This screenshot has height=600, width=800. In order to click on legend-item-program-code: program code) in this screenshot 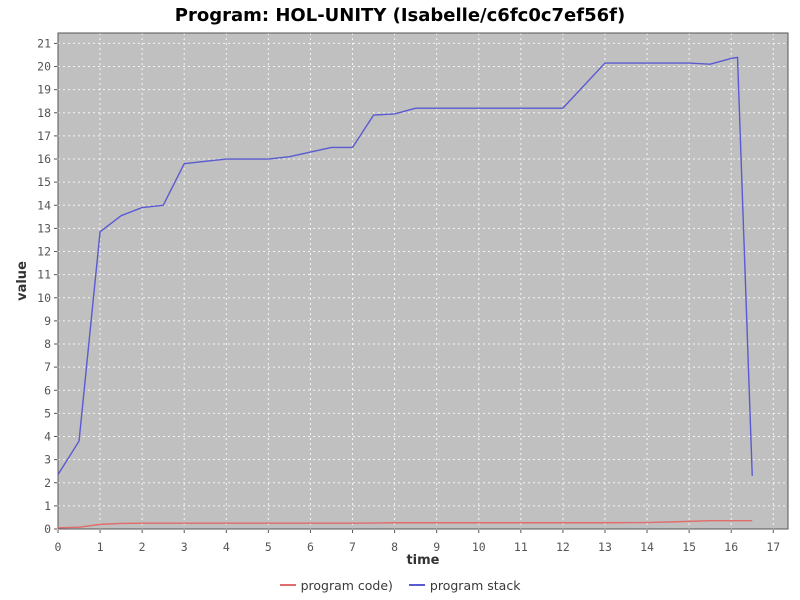, I will do `click(336, 585)`.